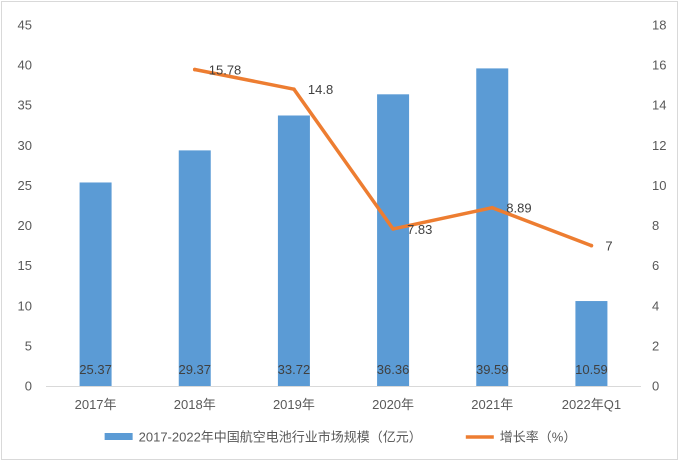  I want to click on left-tick-label: 15, so click(25, 265).